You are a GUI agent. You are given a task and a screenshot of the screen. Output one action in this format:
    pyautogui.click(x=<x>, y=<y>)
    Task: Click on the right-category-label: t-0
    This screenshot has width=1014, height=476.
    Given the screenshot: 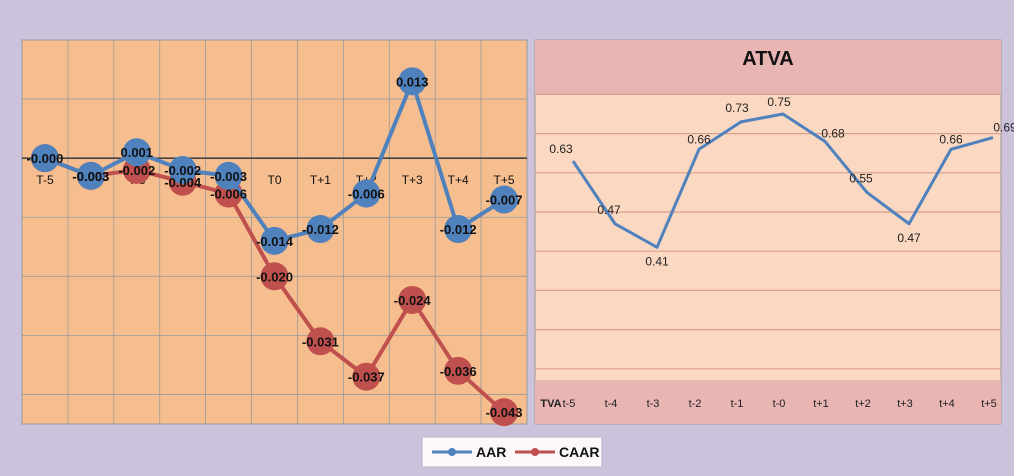 What is the action you would take?
    pyautogui.click(x=779, y=404)
    